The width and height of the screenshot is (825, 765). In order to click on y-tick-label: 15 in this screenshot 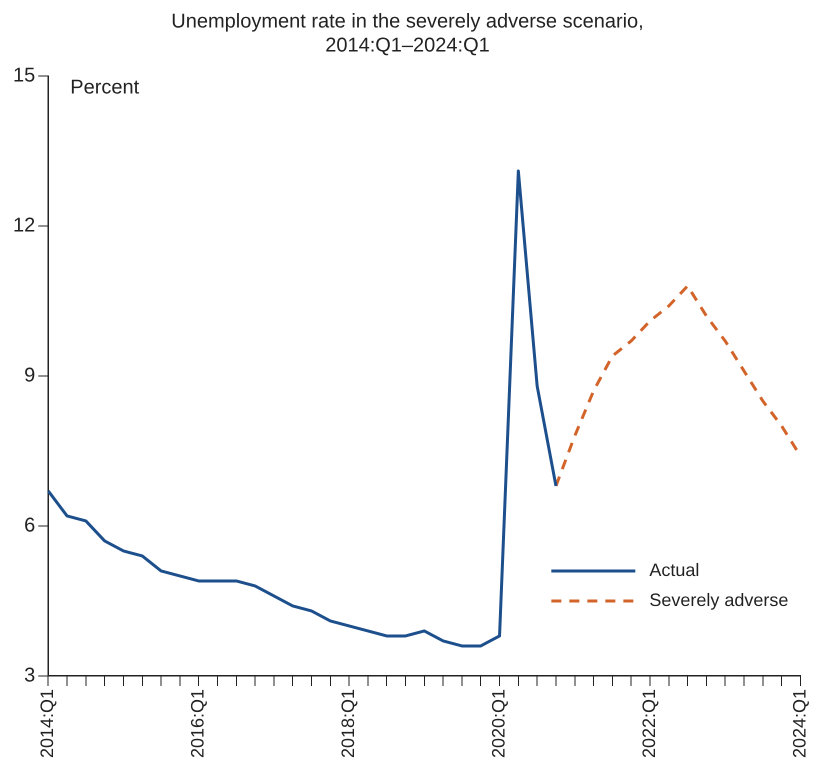, I will do `click(24, 75)`.